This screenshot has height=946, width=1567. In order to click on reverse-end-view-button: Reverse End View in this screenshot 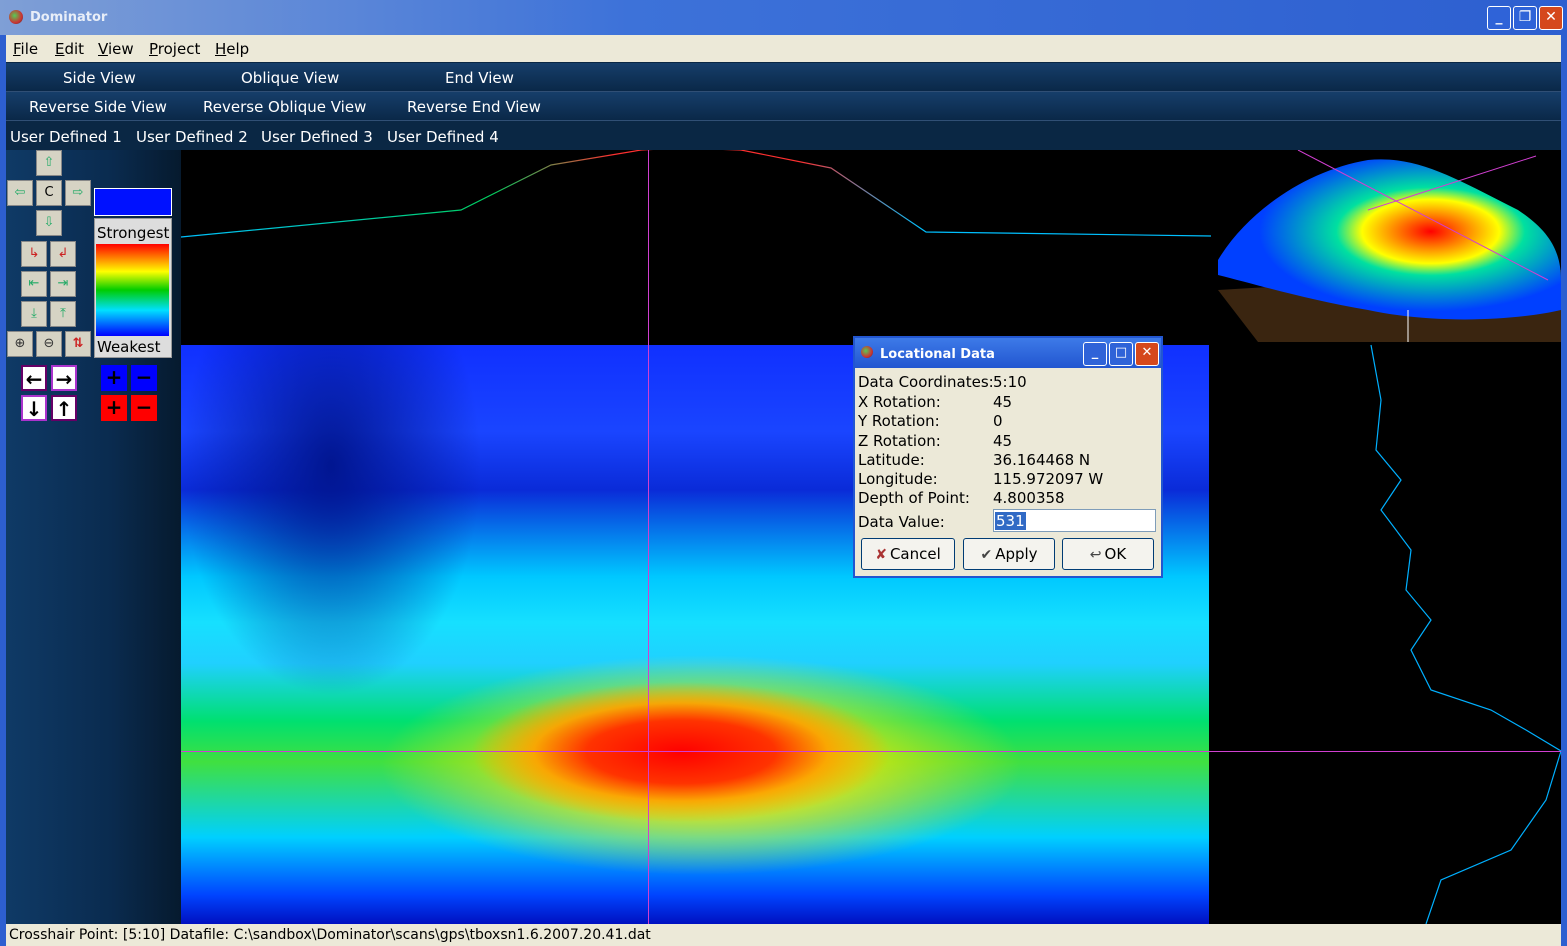, I will do `click(474, 107)`.